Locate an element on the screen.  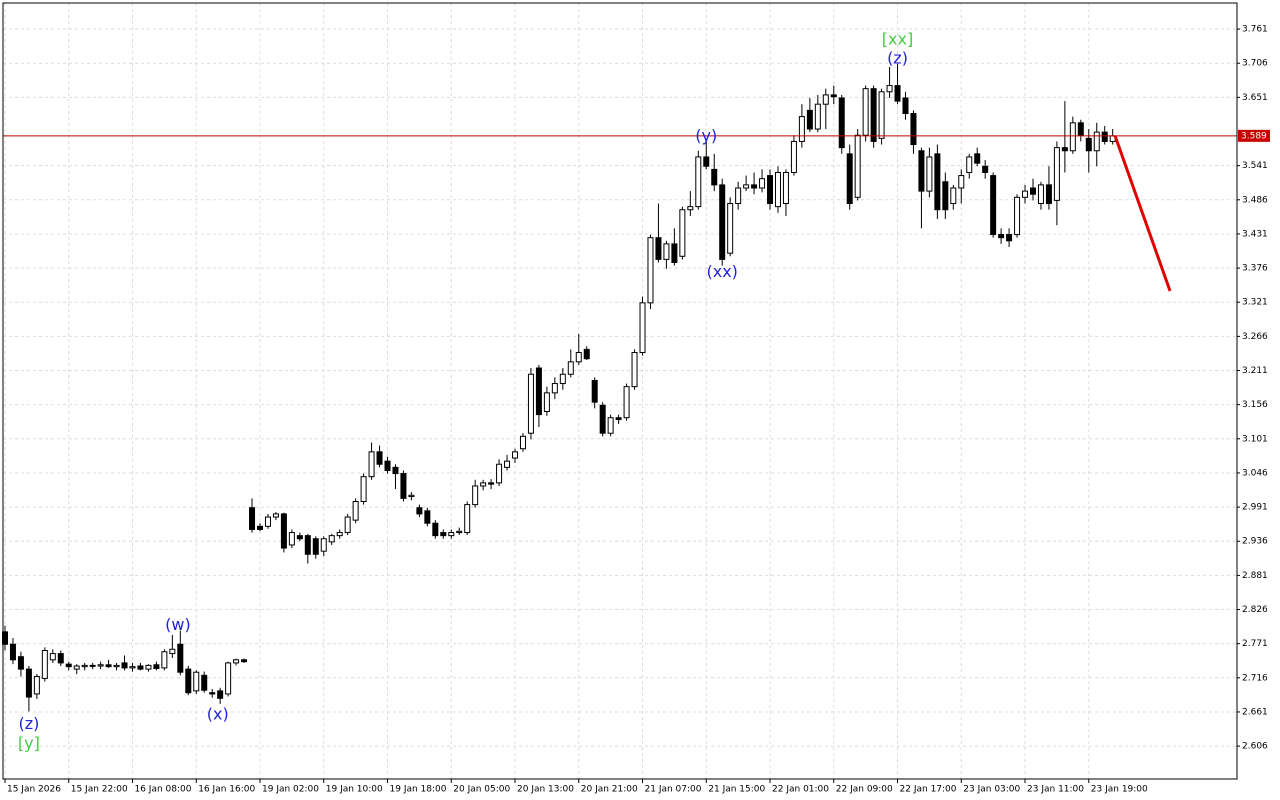
x-tick-label: 20 Jan 05:00 is located at coordinates (481, 790).